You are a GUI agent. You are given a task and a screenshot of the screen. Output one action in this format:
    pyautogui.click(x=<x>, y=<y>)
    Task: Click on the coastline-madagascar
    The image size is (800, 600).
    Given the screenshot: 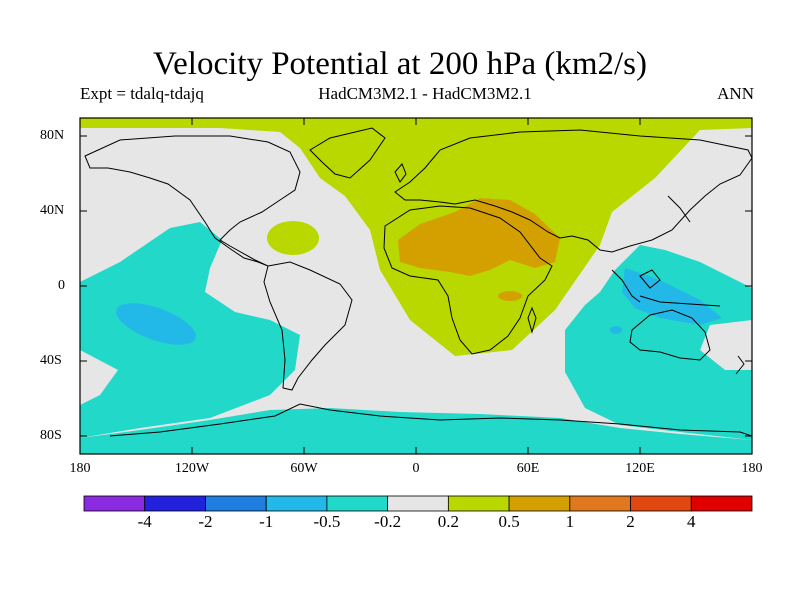 What is the action you would take?
    pyautogui.click(x=532, y=320)
    